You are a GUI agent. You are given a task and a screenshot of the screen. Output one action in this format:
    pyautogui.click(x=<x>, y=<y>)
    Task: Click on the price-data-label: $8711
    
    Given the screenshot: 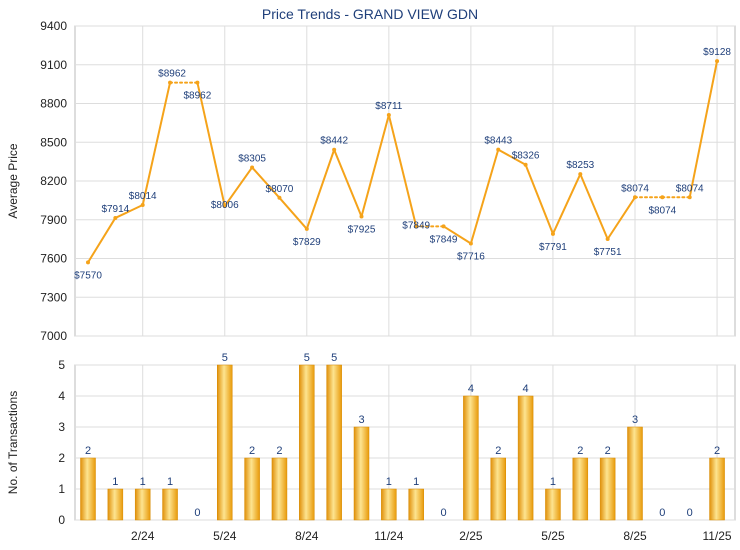 What is the action you would take?
    pyautogui.click(x=389, y=106)
    